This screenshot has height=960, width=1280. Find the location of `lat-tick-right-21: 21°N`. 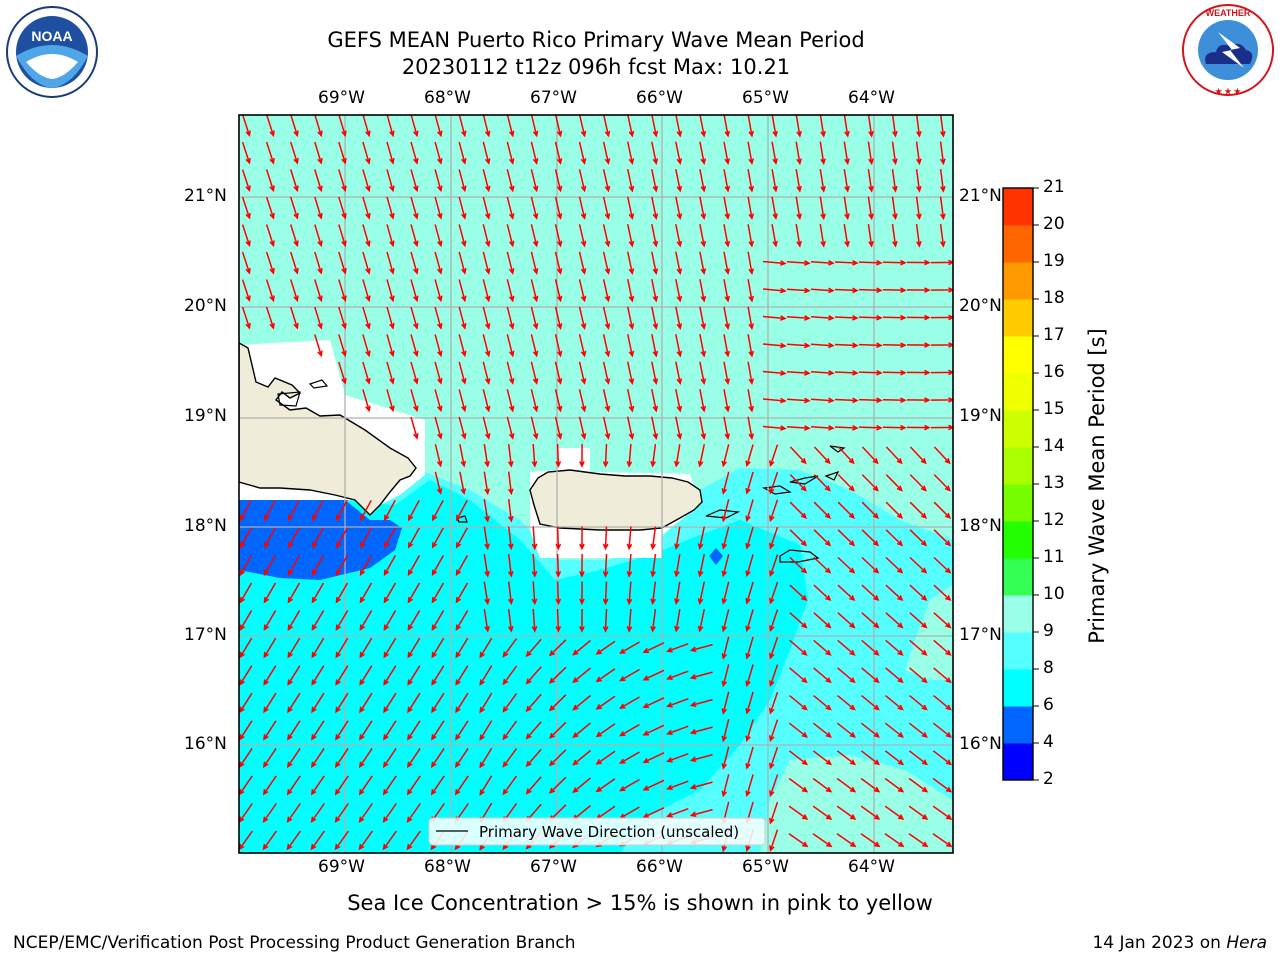

lat-tick-right-21: 21°N is located at coordinates (980, 196).